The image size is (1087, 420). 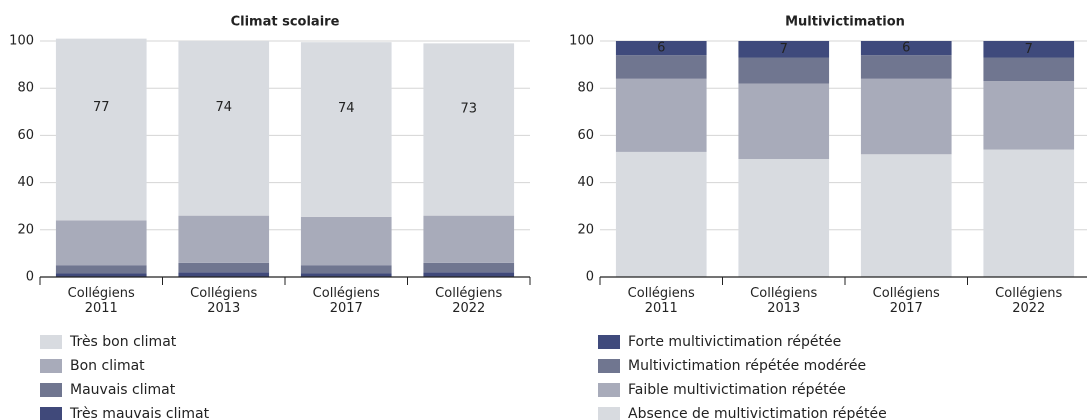 What do you see at coordinates (123, 342) in the screenshot?
I see `legend-label: Très bon climat` at bounding box center [123, 342].